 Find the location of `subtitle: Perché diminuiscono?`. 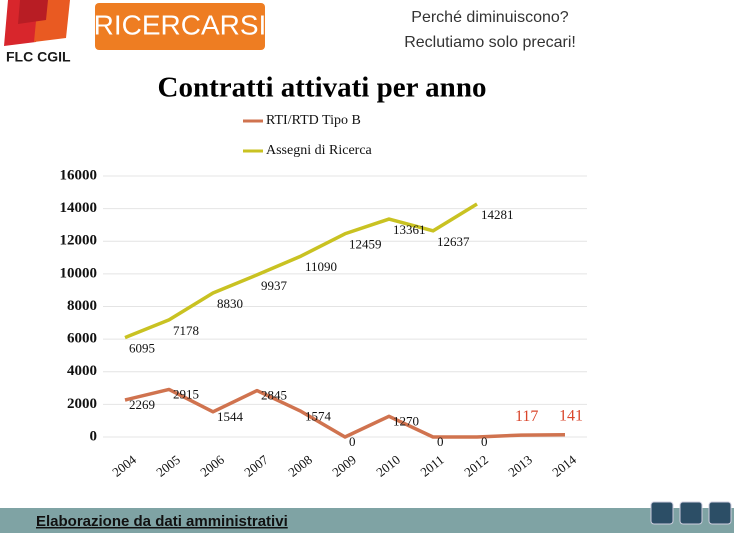

subtitle: Perché diminuiscono? is located at coordinates (490, 17).